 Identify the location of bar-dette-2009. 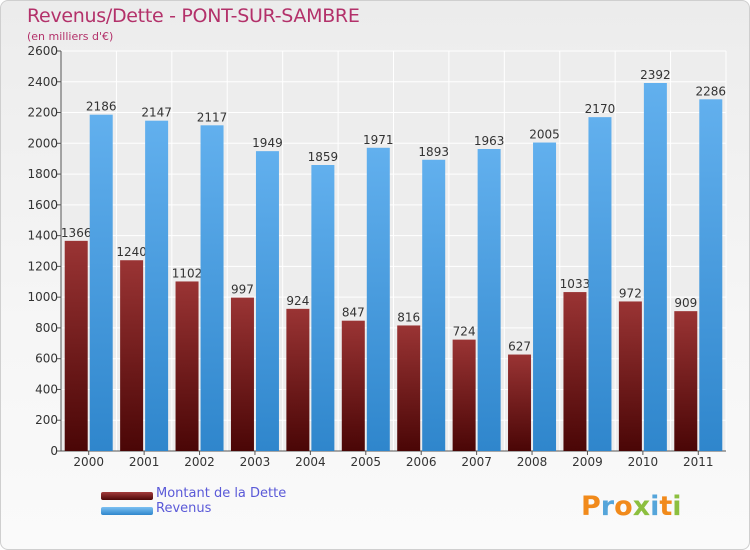
(575, 371).